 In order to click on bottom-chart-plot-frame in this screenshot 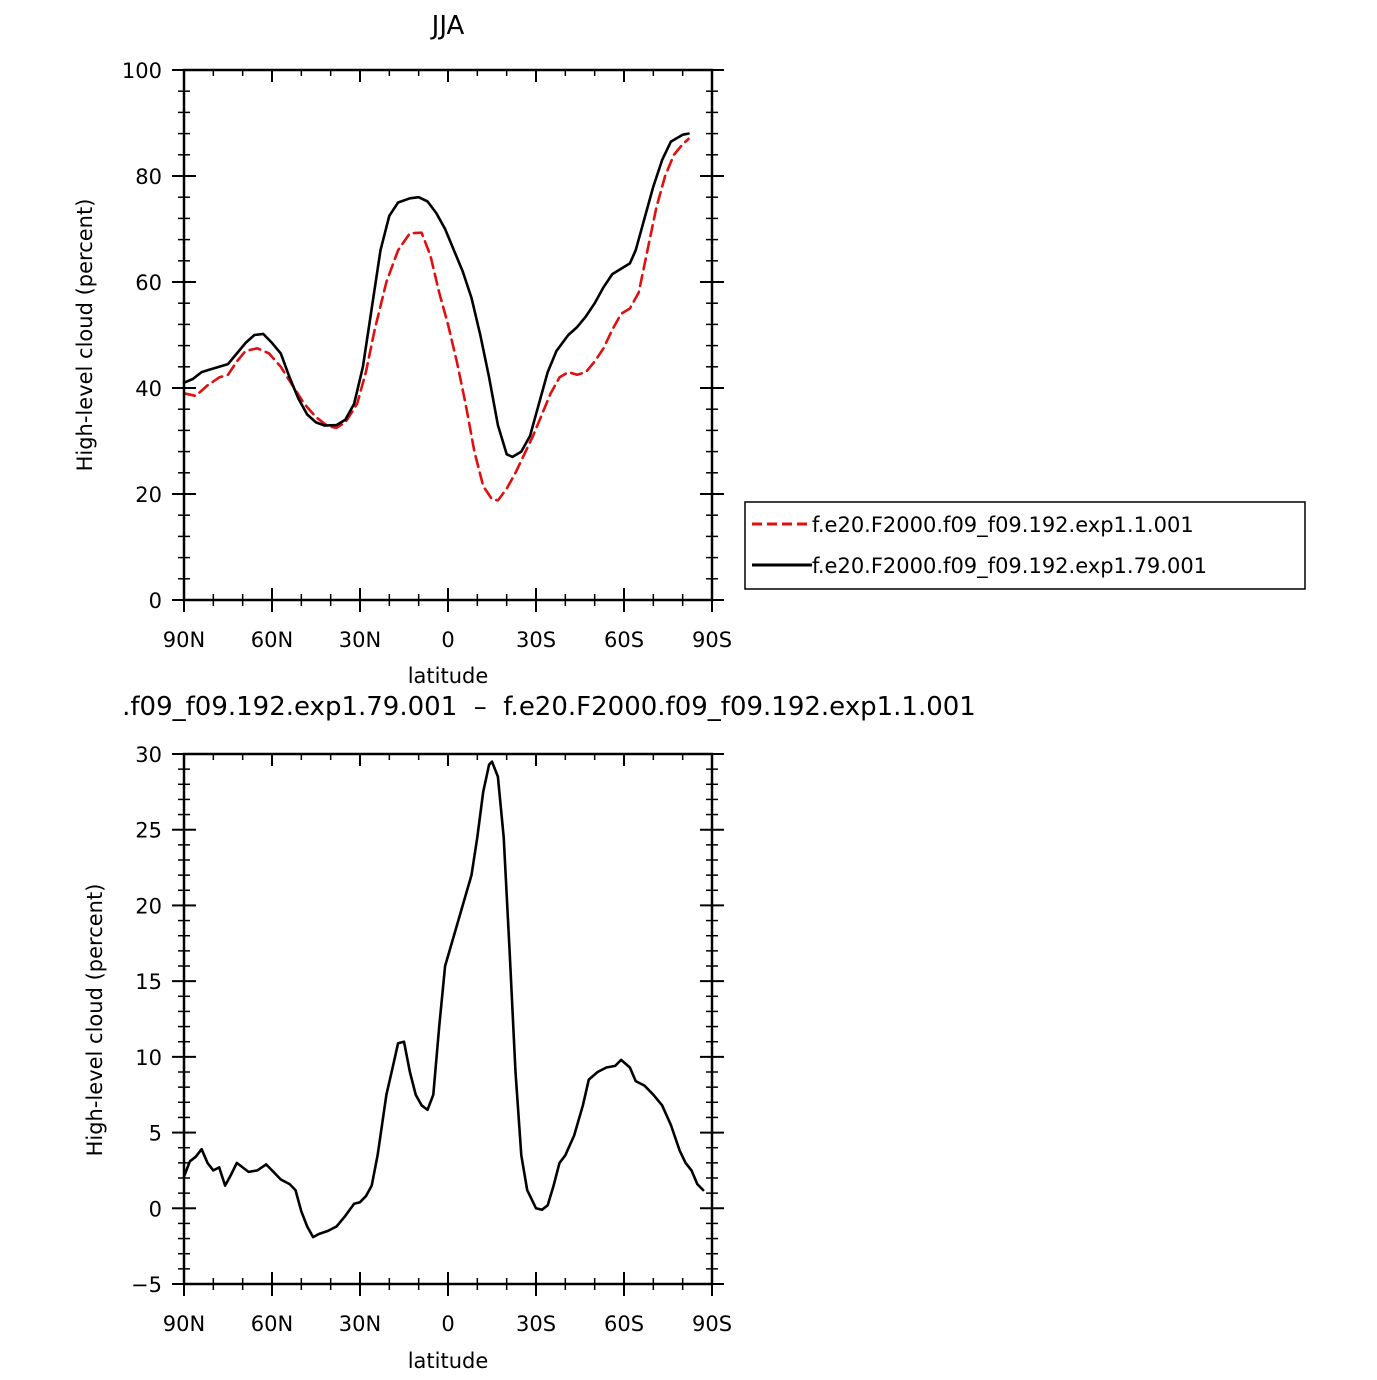, I will do `click(448, 1019)`.